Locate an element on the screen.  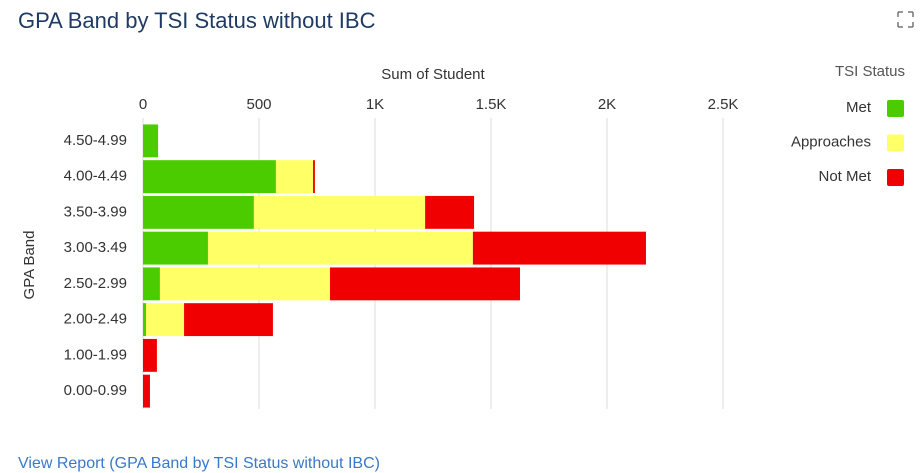
legend-label: Approaches is located at coordinates (831, 141).